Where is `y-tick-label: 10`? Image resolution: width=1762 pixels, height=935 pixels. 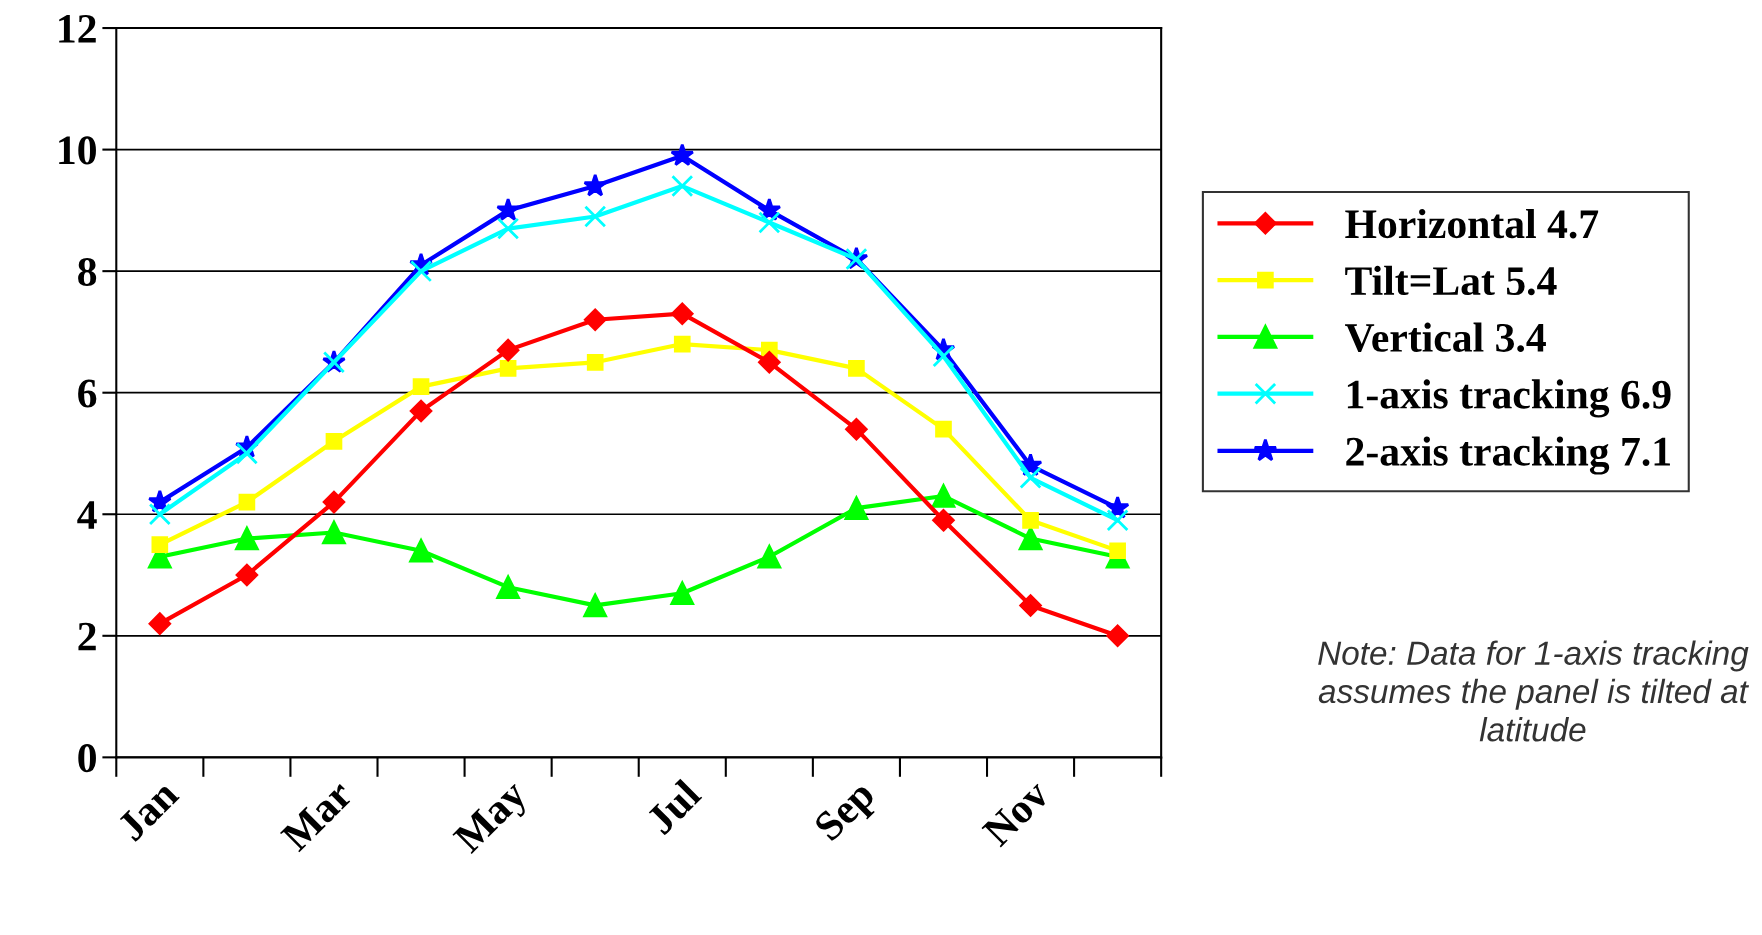
y-tick-label: 10 is located at coordinates (77, 150).